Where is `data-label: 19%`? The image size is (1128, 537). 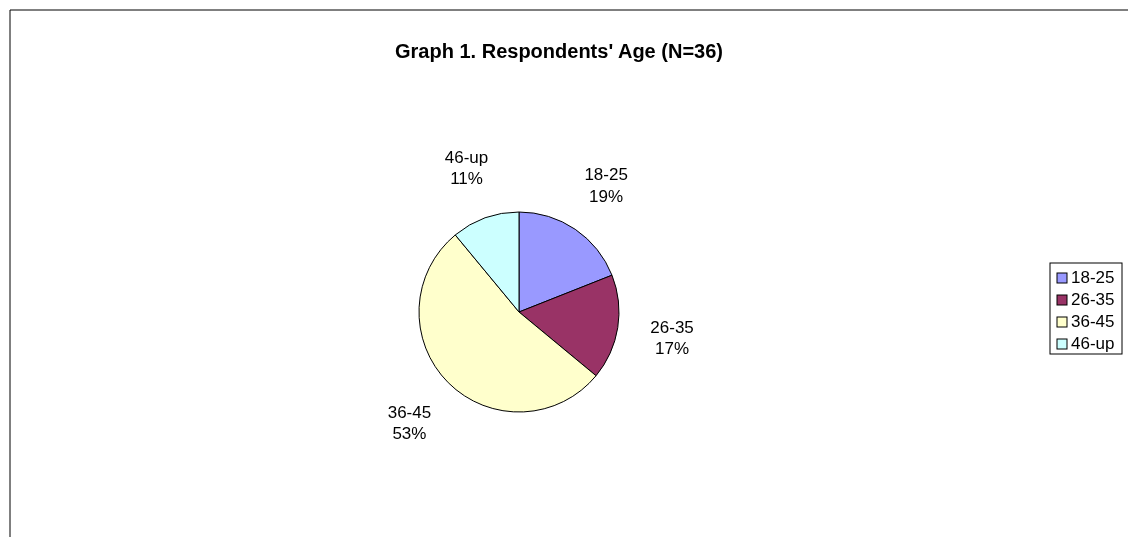 data-label: 19% is located at coordinates (606, 196).